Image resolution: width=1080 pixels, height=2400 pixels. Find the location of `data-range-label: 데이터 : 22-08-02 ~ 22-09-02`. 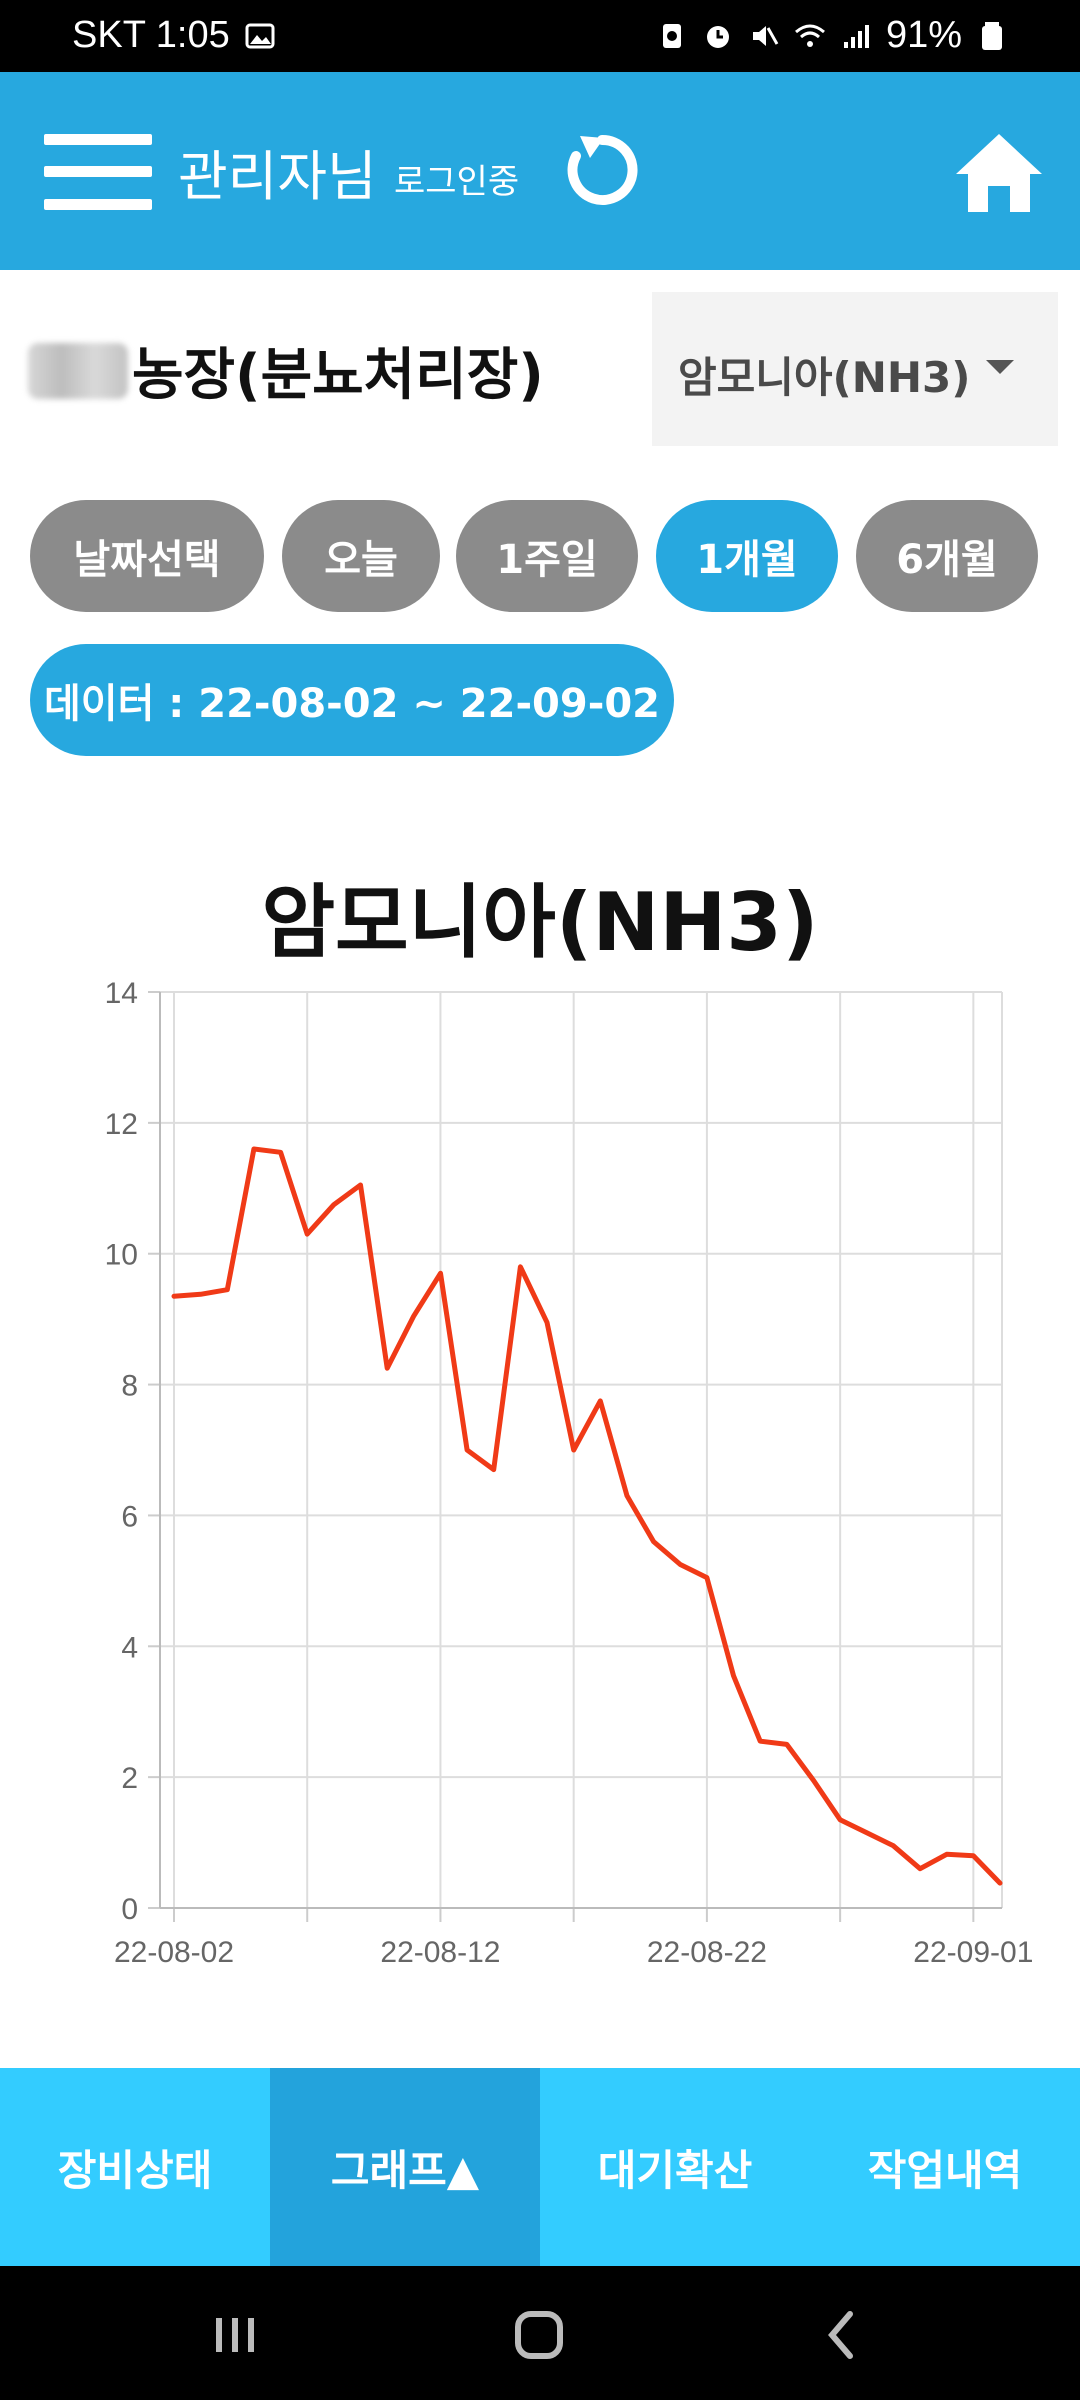

data-range-label: 데이터 : 22-08-02 ~ 22-09-02 is located at coordinates (352, 700).